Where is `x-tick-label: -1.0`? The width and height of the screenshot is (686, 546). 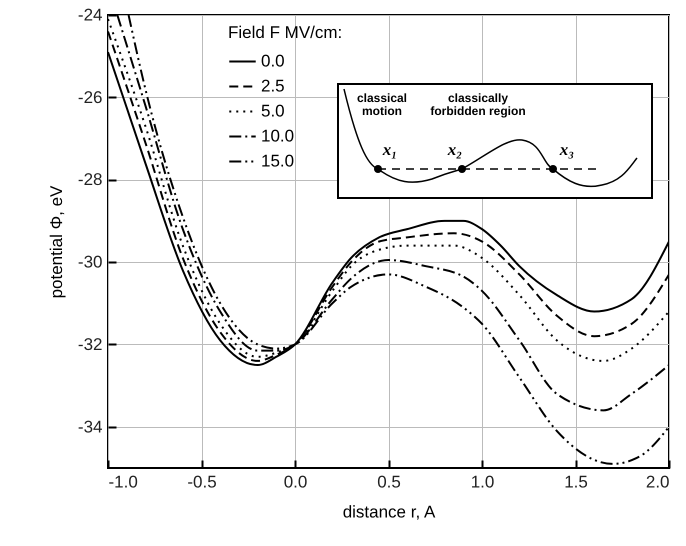
x-tick-label: -1.0 is located at coordinates (123, 482).